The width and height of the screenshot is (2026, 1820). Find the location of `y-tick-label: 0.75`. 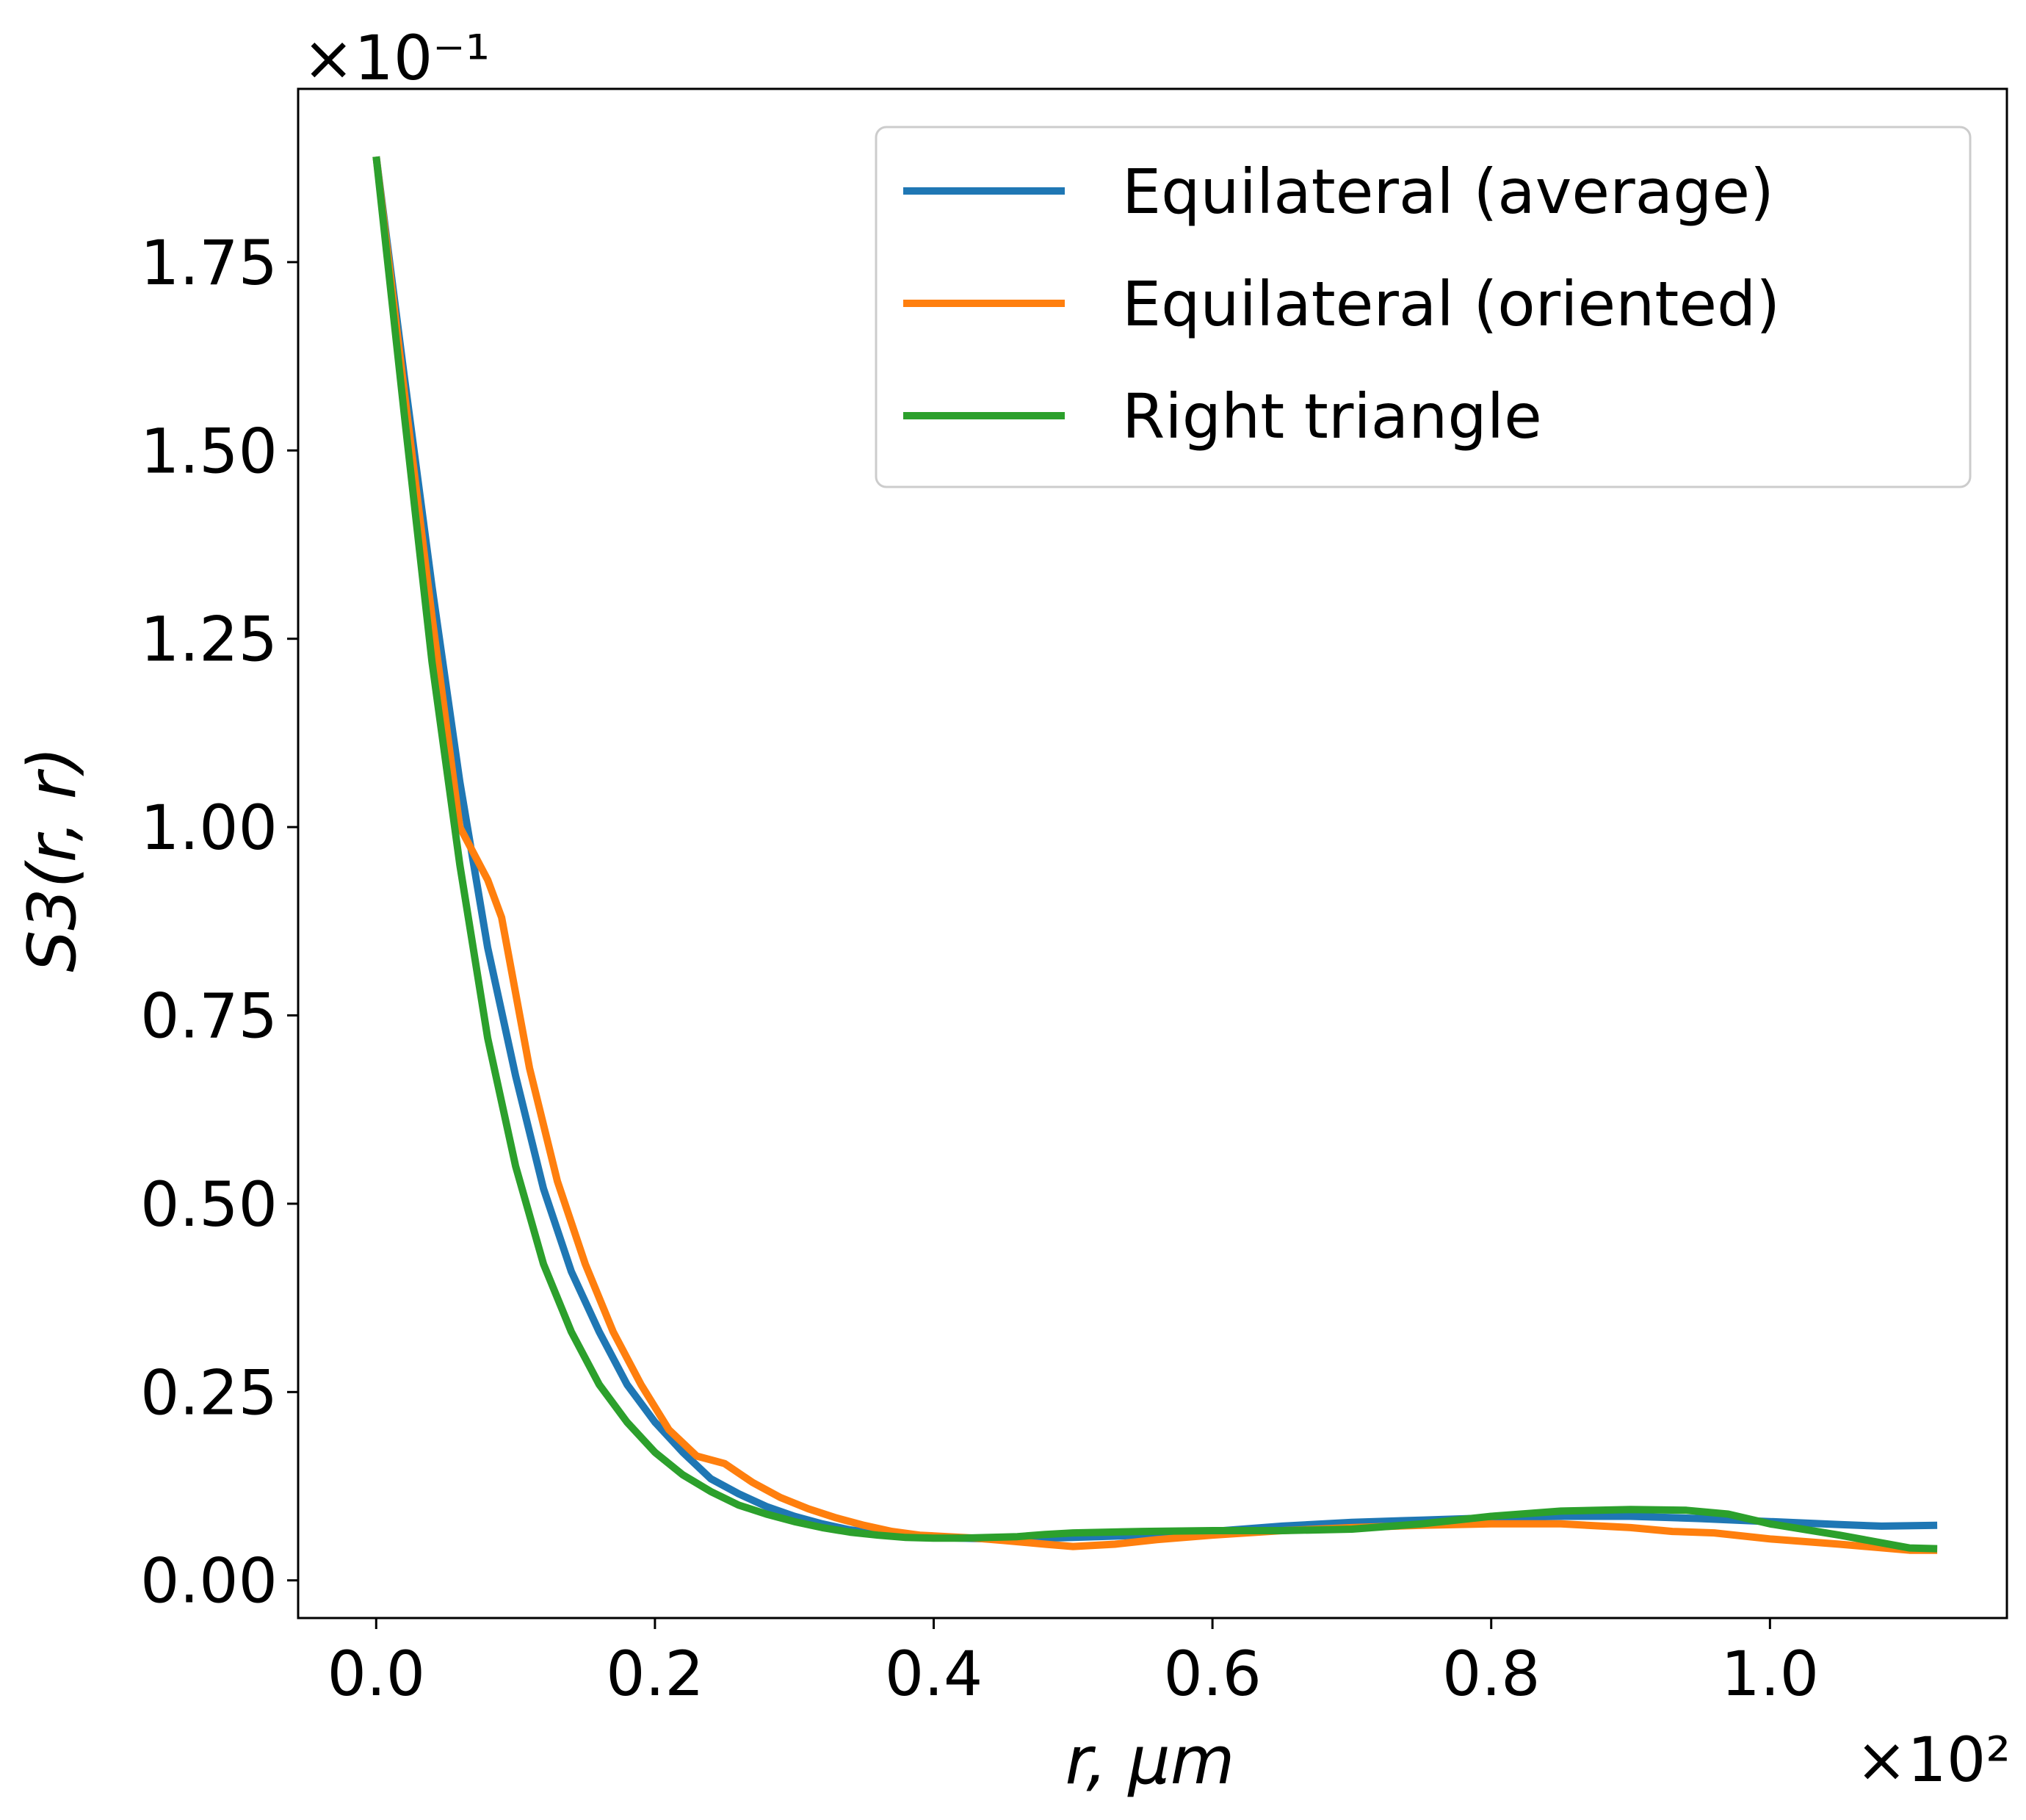

y-tick-label: 0.75 is located at coordinates (209, 1016).